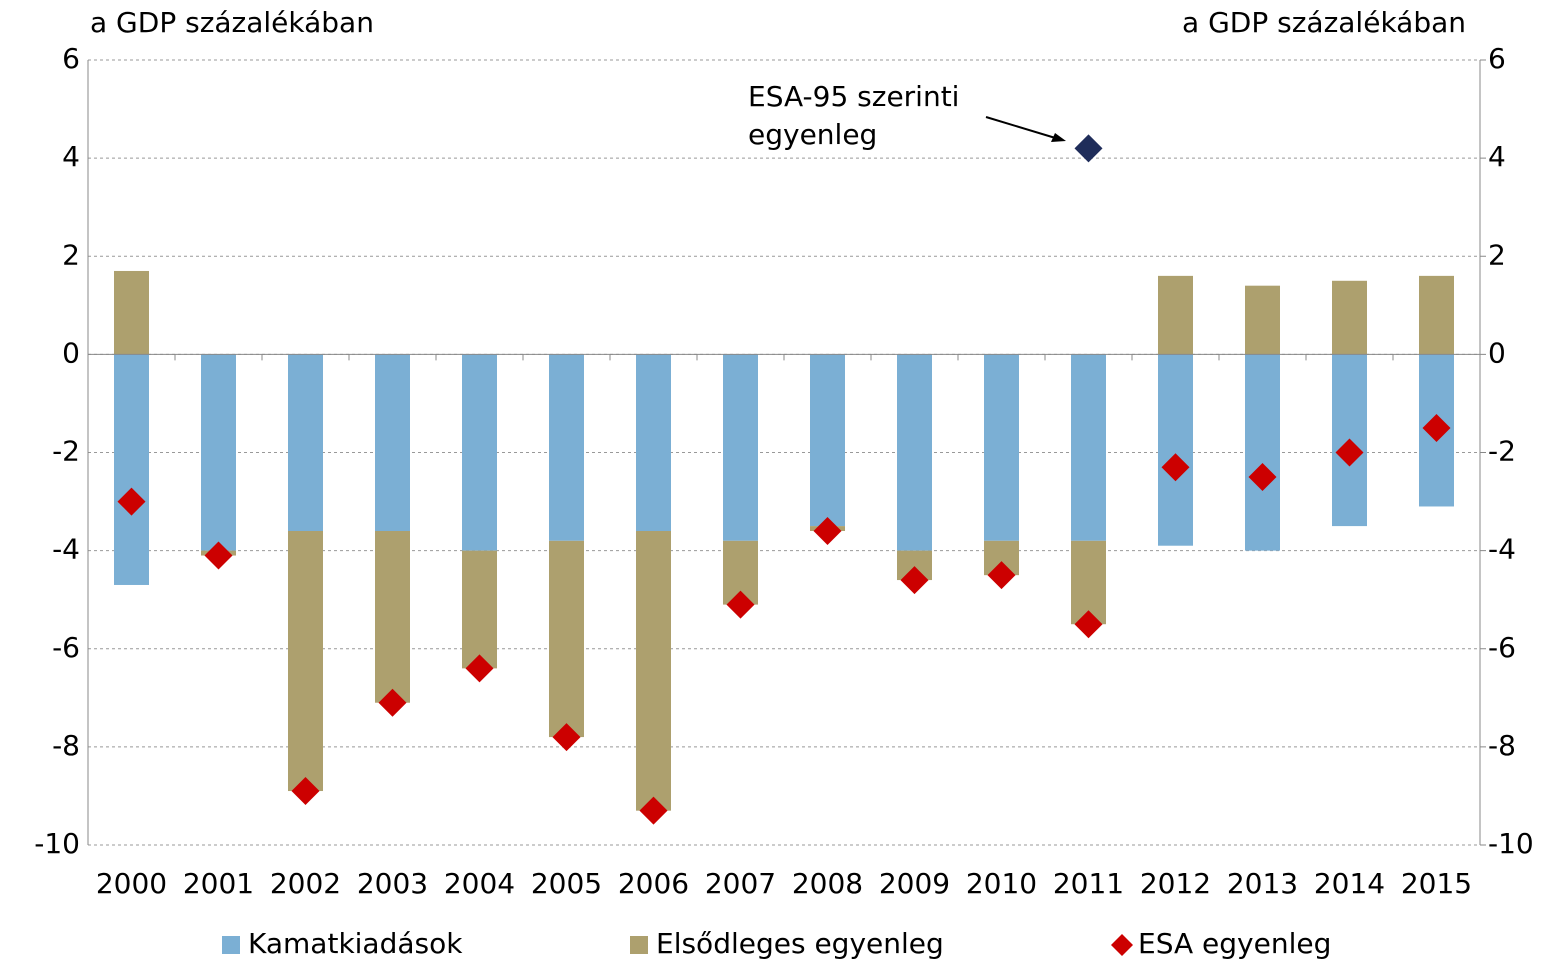 Image resolution: width=1563 pixels, height=964 pixels. I want to click on x-tick-label: 2014, so click(1349, 883).